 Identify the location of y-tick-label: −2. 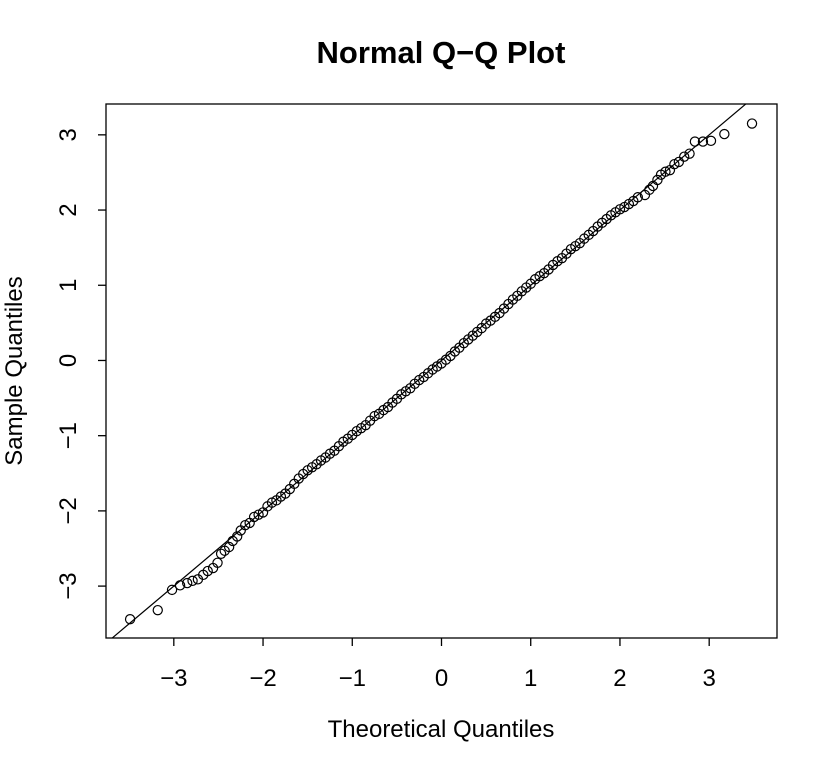
(68, 510).